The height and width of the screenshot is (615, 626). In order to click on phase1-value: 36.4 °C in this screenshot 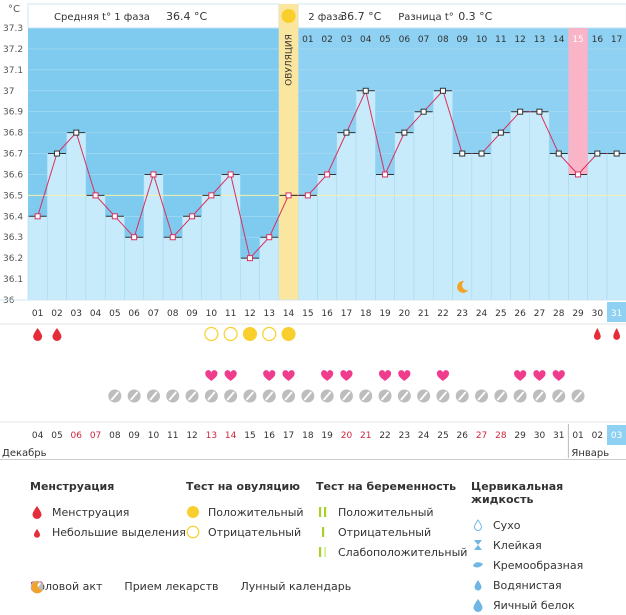, I will do `click(186, 16)`.